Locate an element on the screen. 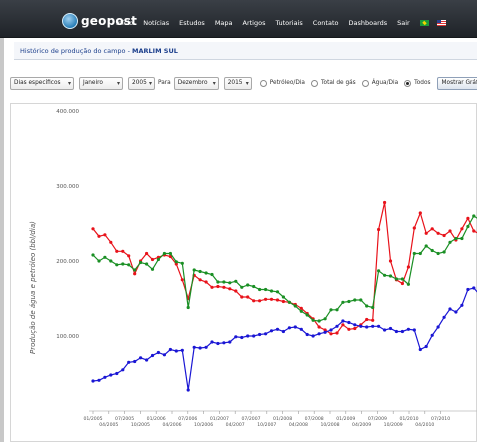 The image size is (477, 442). nav-link-sair: Sair is located at coordinates (403, 23).